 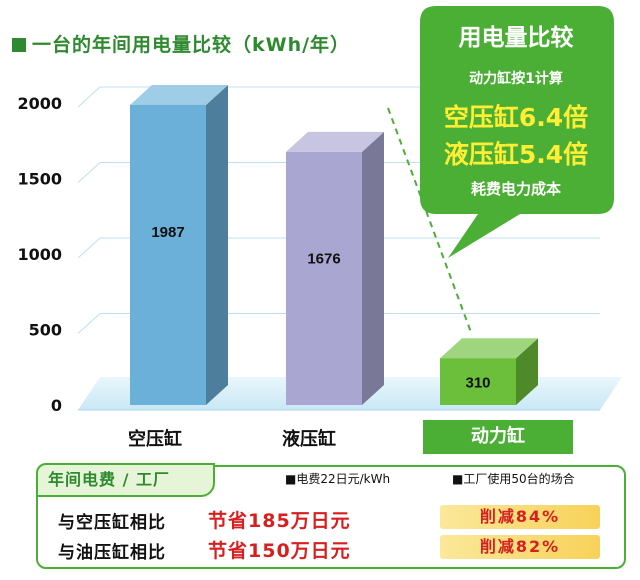 What do you see at coordinates (520, 547) in the screenshot?
I see `row-oil-reduction-badge: 削减82%` at bounding box center [520, 547].